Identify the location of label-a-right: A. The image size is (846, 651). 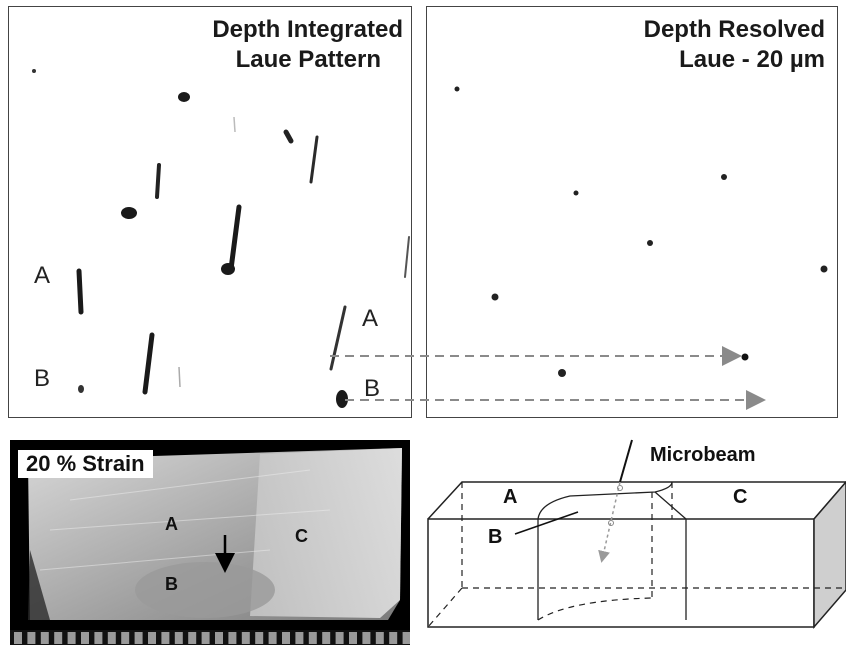
(370, 318).